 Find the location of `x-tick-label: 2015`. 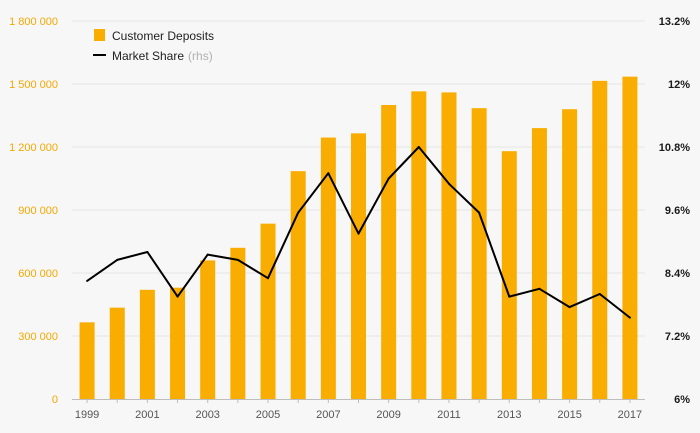

x-tick-label: 2015 is located at coordinates (569, 415).